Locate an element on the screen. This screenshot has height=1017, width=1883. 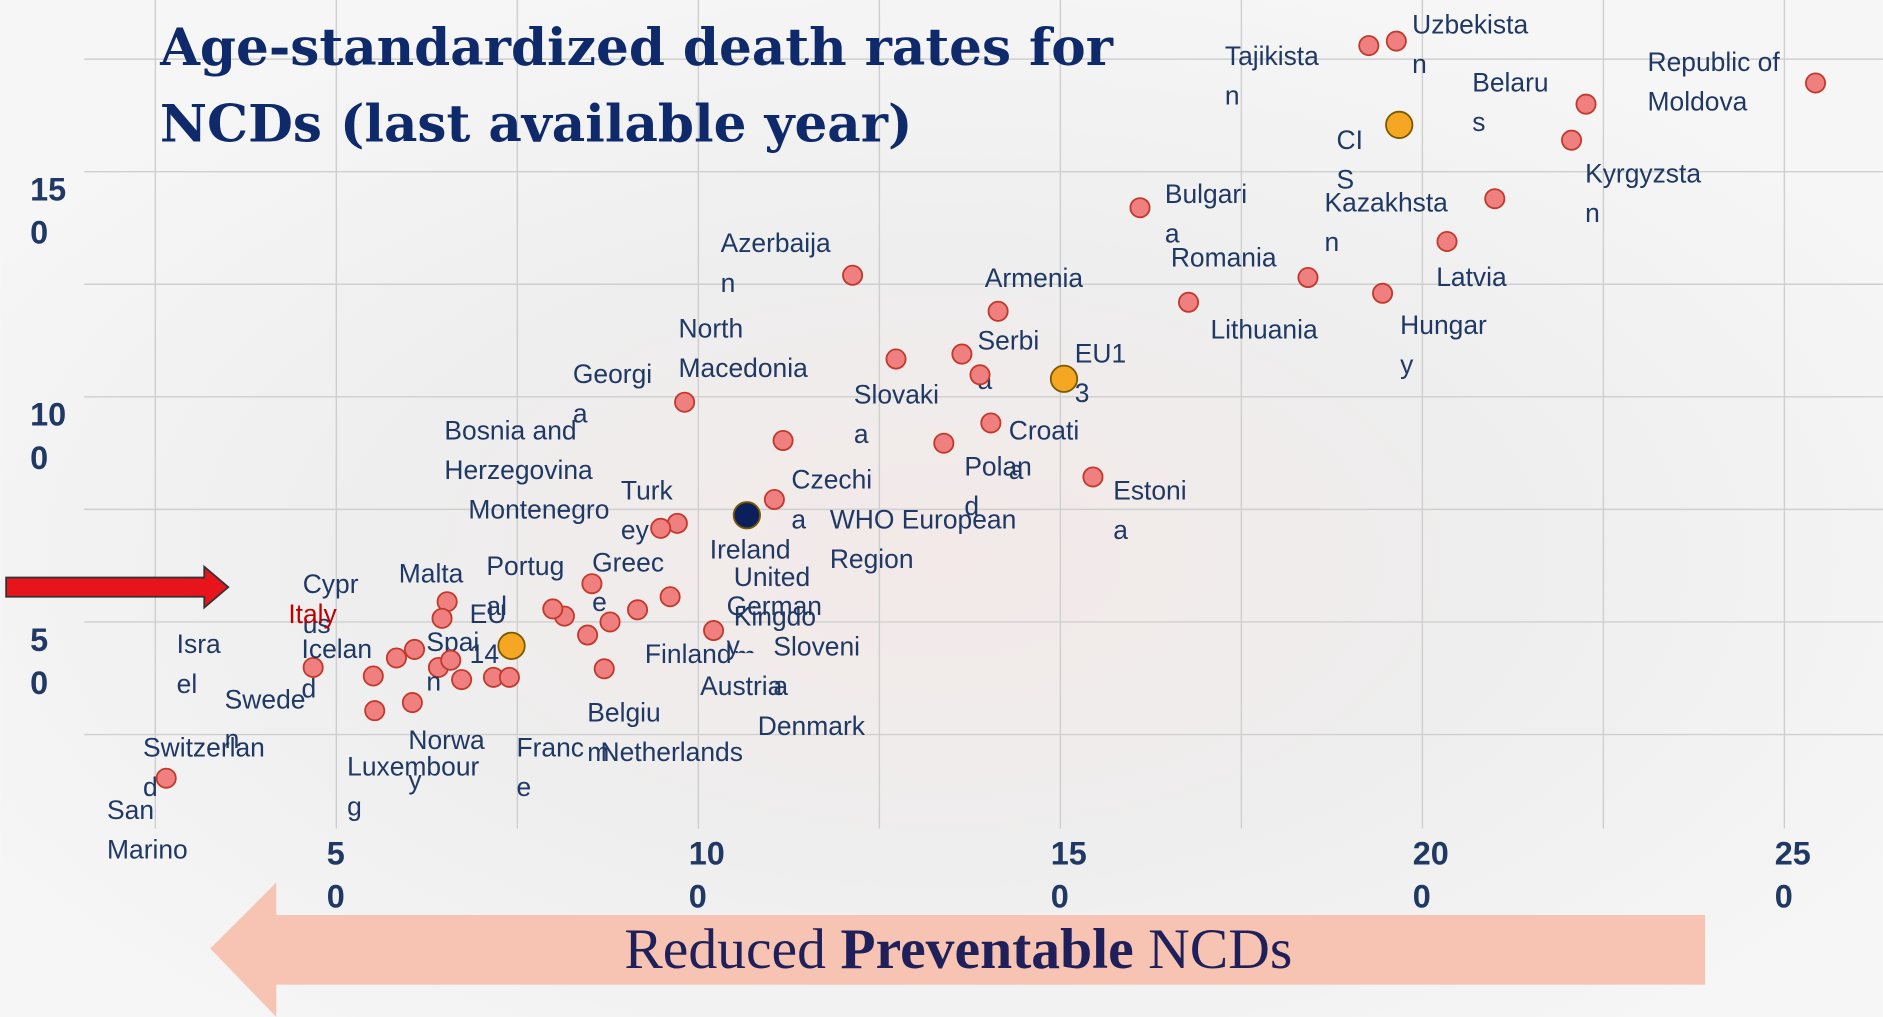
point-label: Uzbekistan is located at coordinates (1470, 44).